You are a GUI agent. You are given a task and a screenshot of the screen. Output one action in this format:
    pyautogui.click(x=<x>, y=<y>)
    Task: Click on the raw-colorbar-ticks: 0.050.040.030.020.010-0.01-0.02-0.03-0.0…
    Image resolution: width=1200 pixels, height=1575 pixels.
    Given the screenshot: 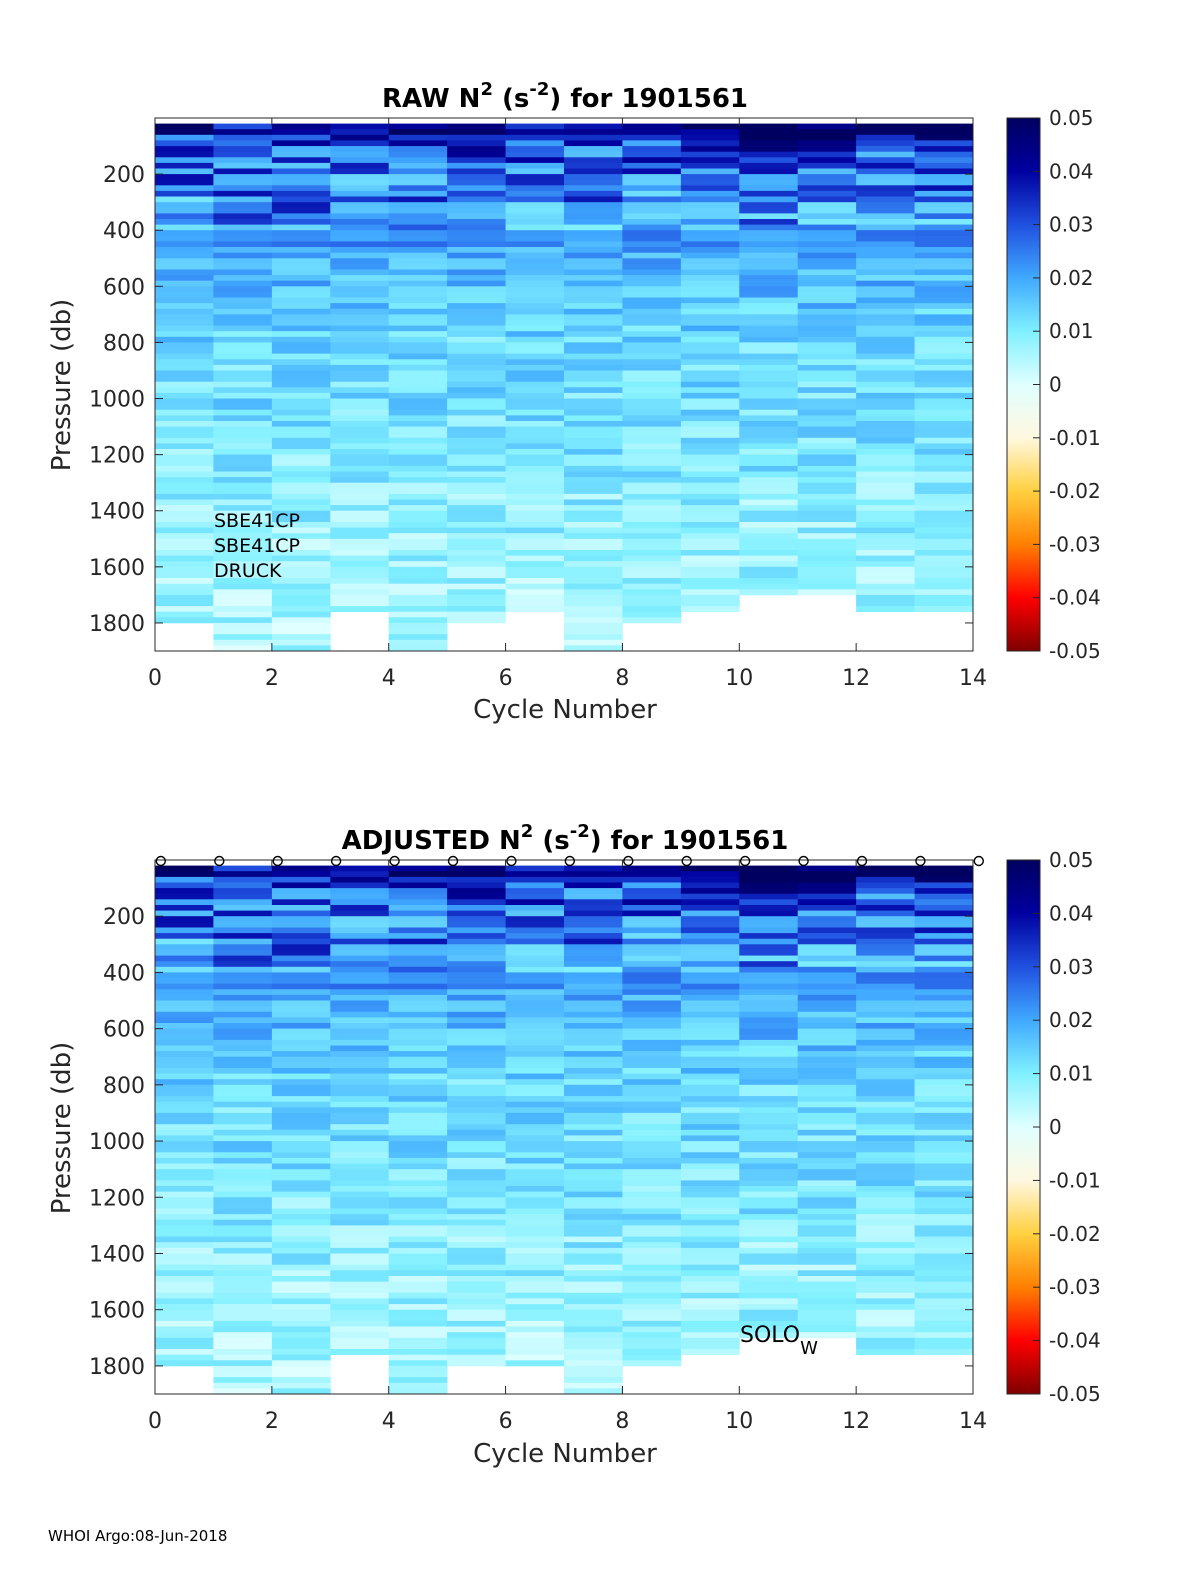 What is the action you would take?
    pyautogui.click(x=1067, y=384)
    